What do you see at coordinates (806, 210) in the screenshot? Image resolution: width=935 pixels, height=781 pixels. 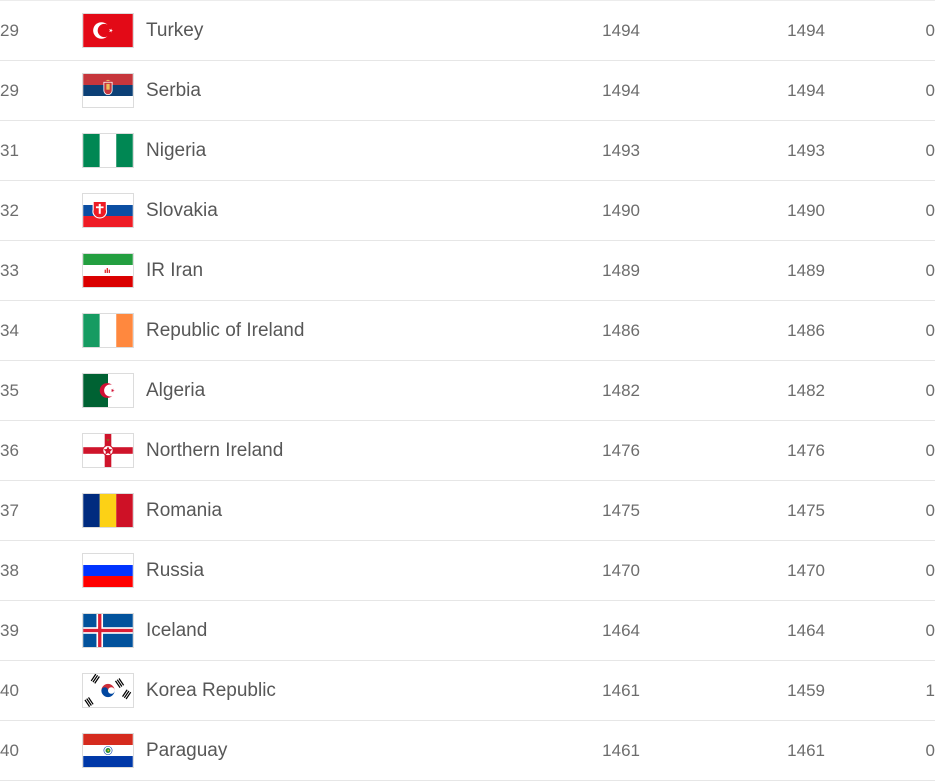 I see `previous-points-value: 1490` at bounding box center [806, 210].